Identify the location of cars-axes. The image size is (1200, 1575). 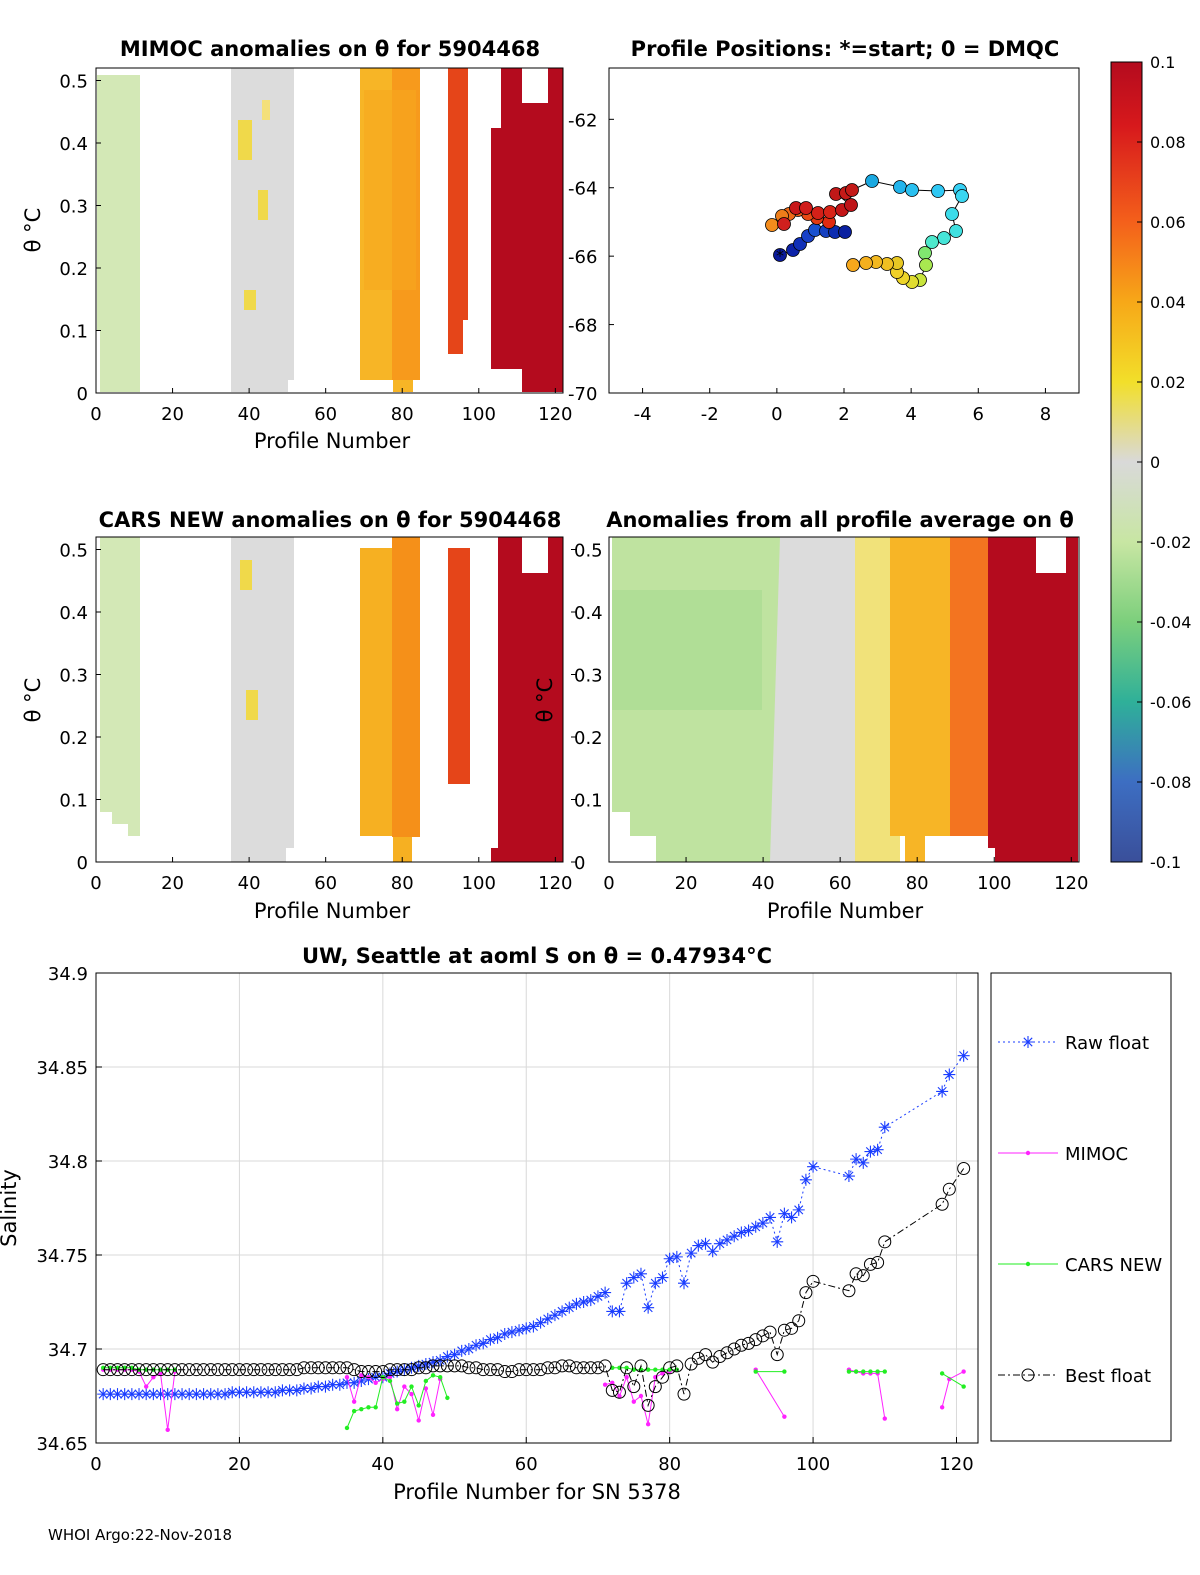
(329, 699).